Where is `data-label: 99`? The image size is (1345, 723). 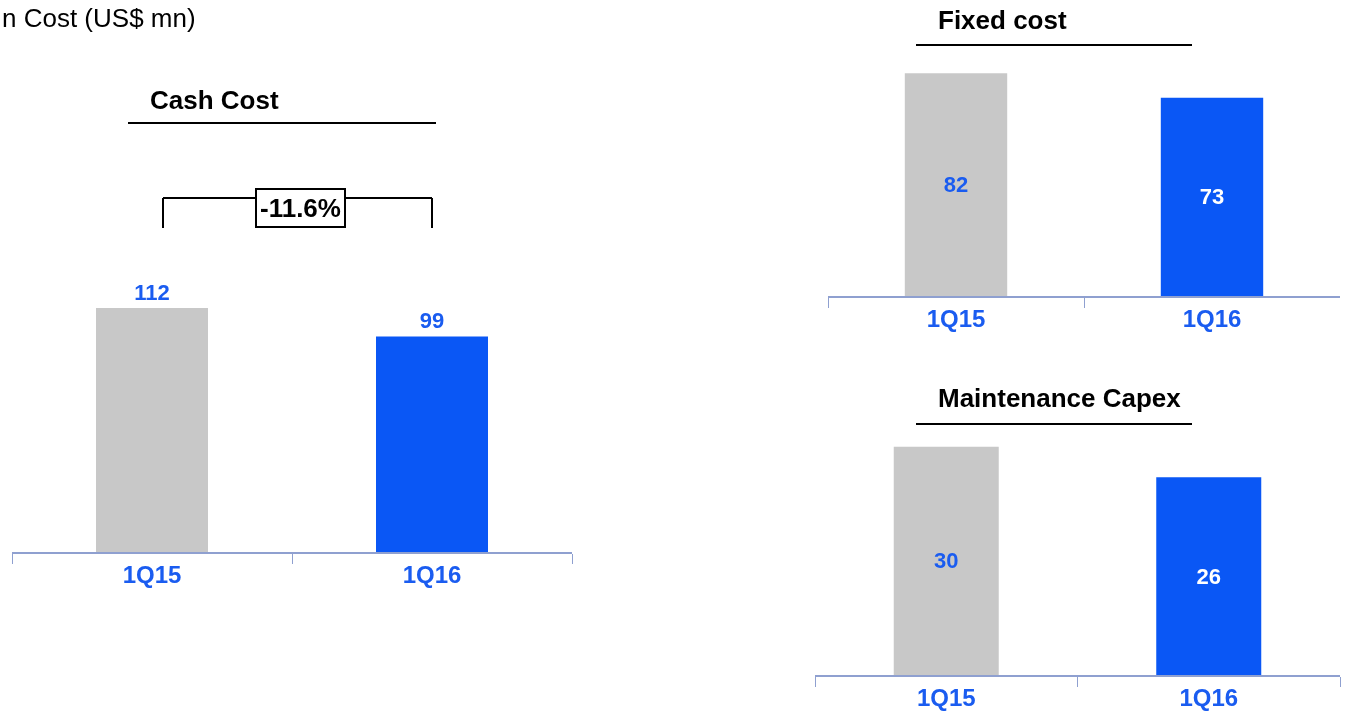
data-label: 99 is located at coordinates (432, 321).